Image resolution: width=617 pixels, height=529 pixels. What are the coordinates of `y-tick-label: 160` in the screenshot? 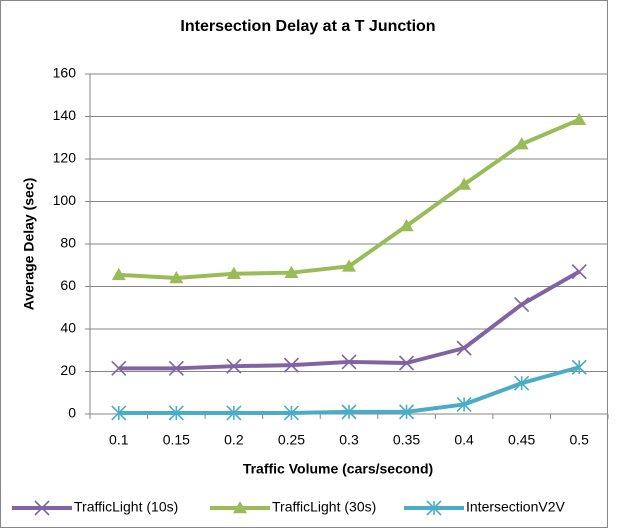 It's located at (65, 73).